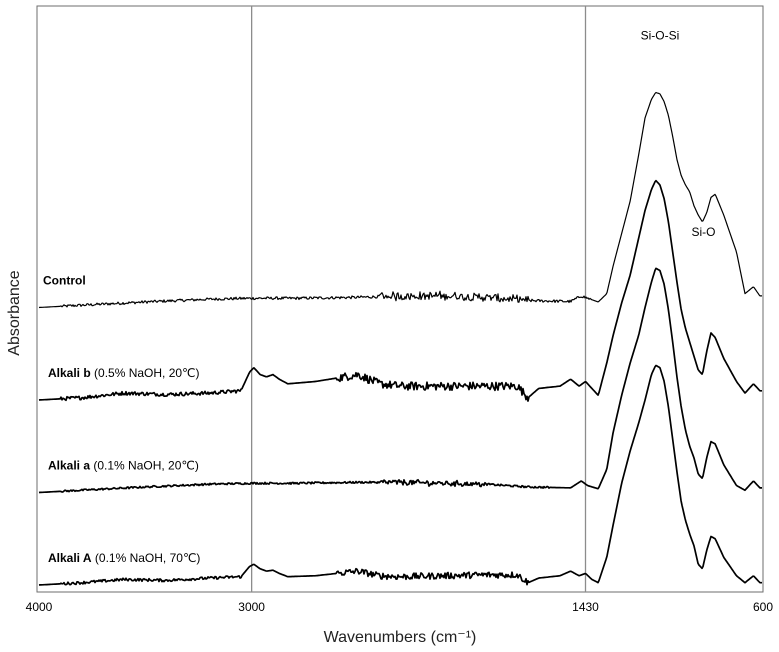 This screenshot has height=652, width=779. Describe the element at coordinates (660, 35) in the screenshot. I see `annotation-si-o-si: Si-O-Si` at that location.